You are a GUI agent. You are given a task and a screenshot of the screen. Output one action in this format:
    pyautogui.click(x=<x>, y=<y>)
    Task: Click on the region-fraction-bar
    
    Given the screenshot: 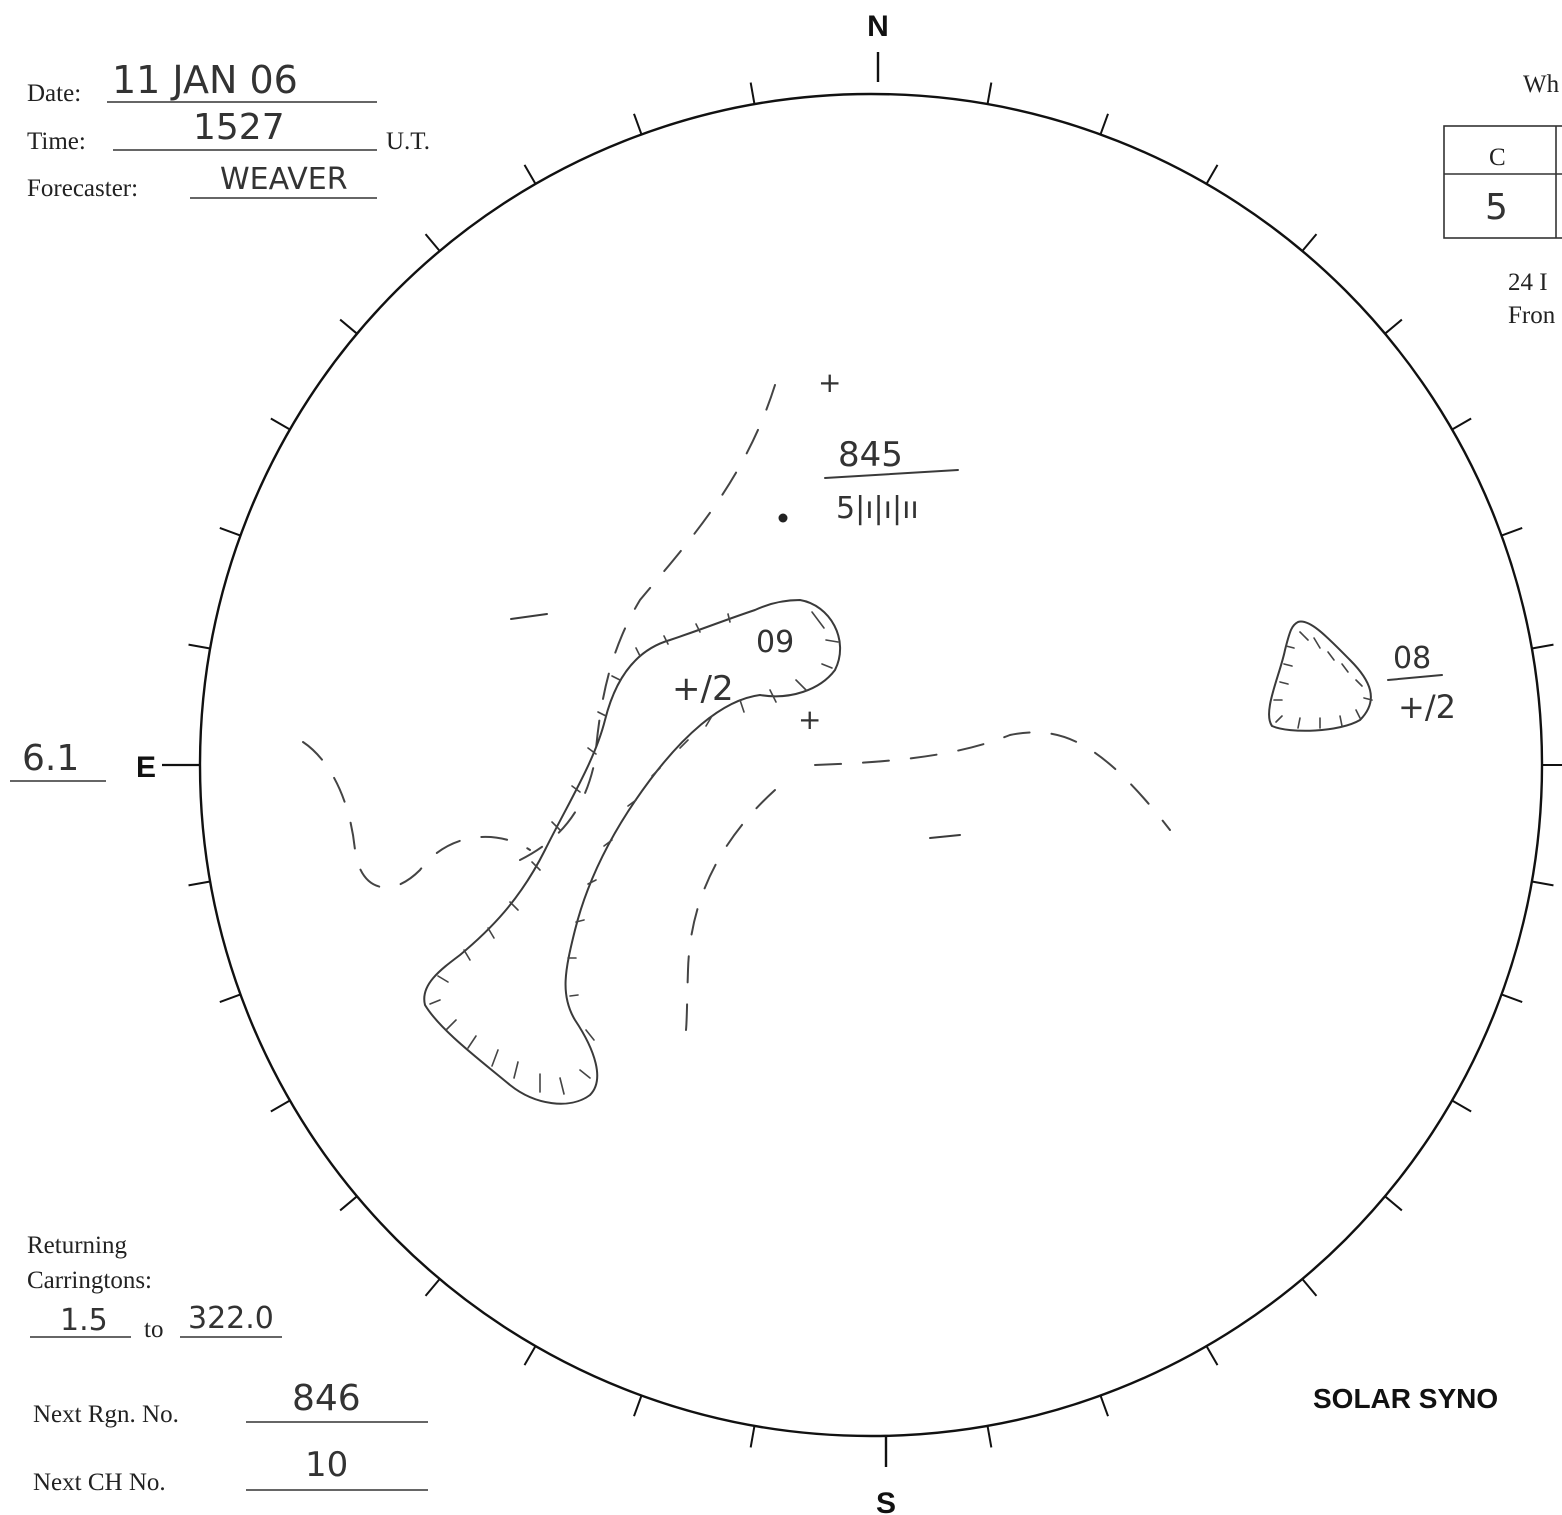 What is the action you would take?
    pyautogui.click(x=891, y=474)
    